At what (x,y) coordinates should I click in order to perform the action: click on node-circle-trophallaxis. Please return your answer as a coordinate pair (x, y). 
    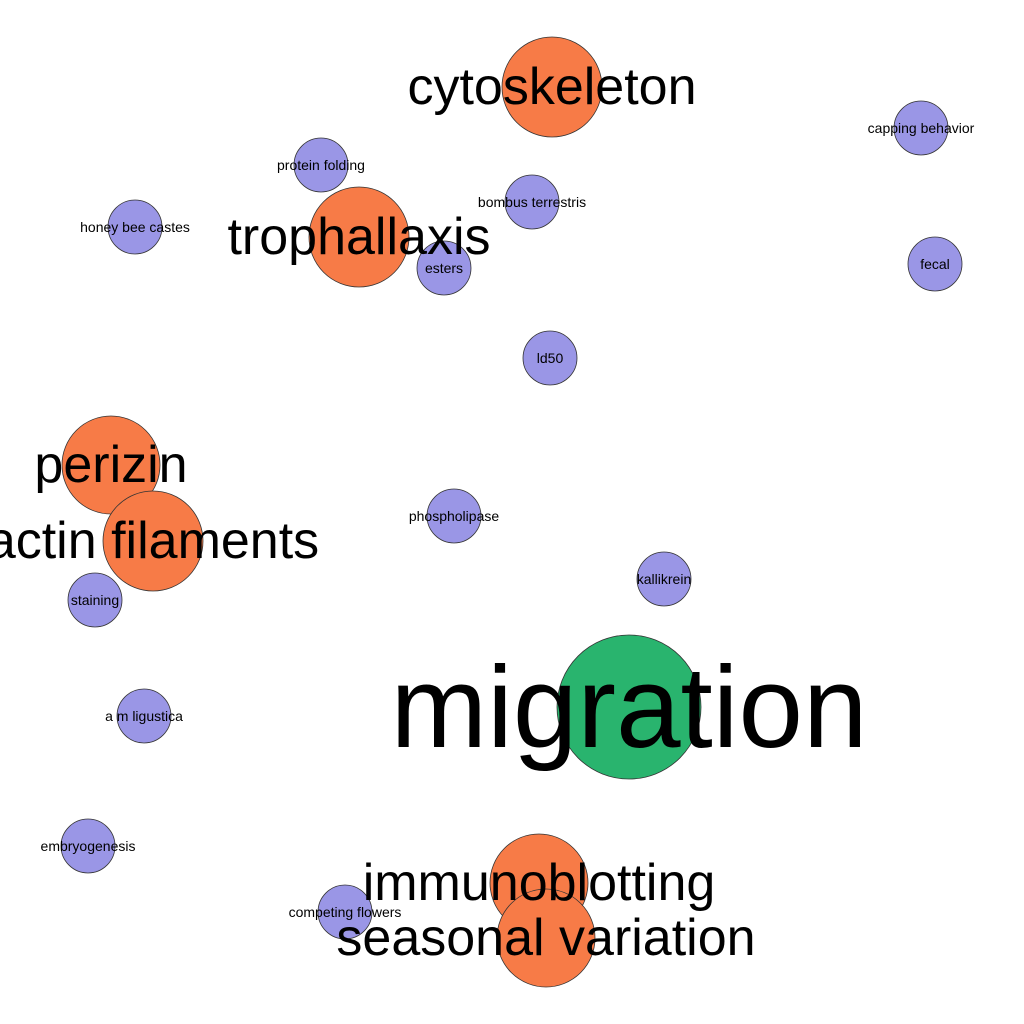
    Looking at the image, I should click on (359, 237).